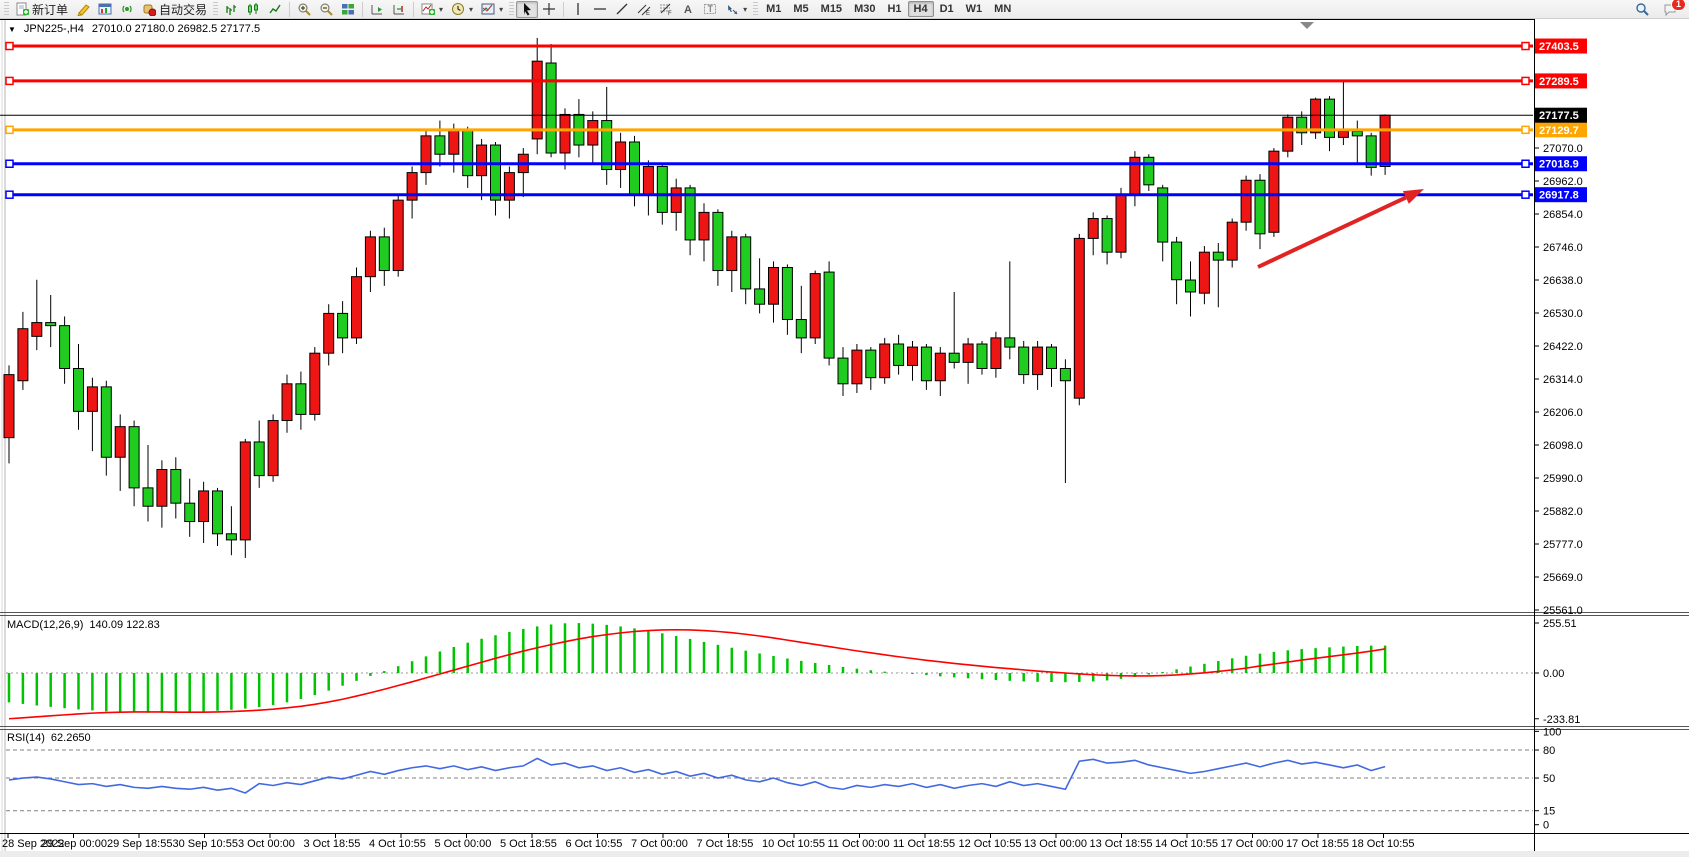  What do you see at coordinates (127, 9) in the screenshot?
I see `signals-button` at bounding box center [127, 9].